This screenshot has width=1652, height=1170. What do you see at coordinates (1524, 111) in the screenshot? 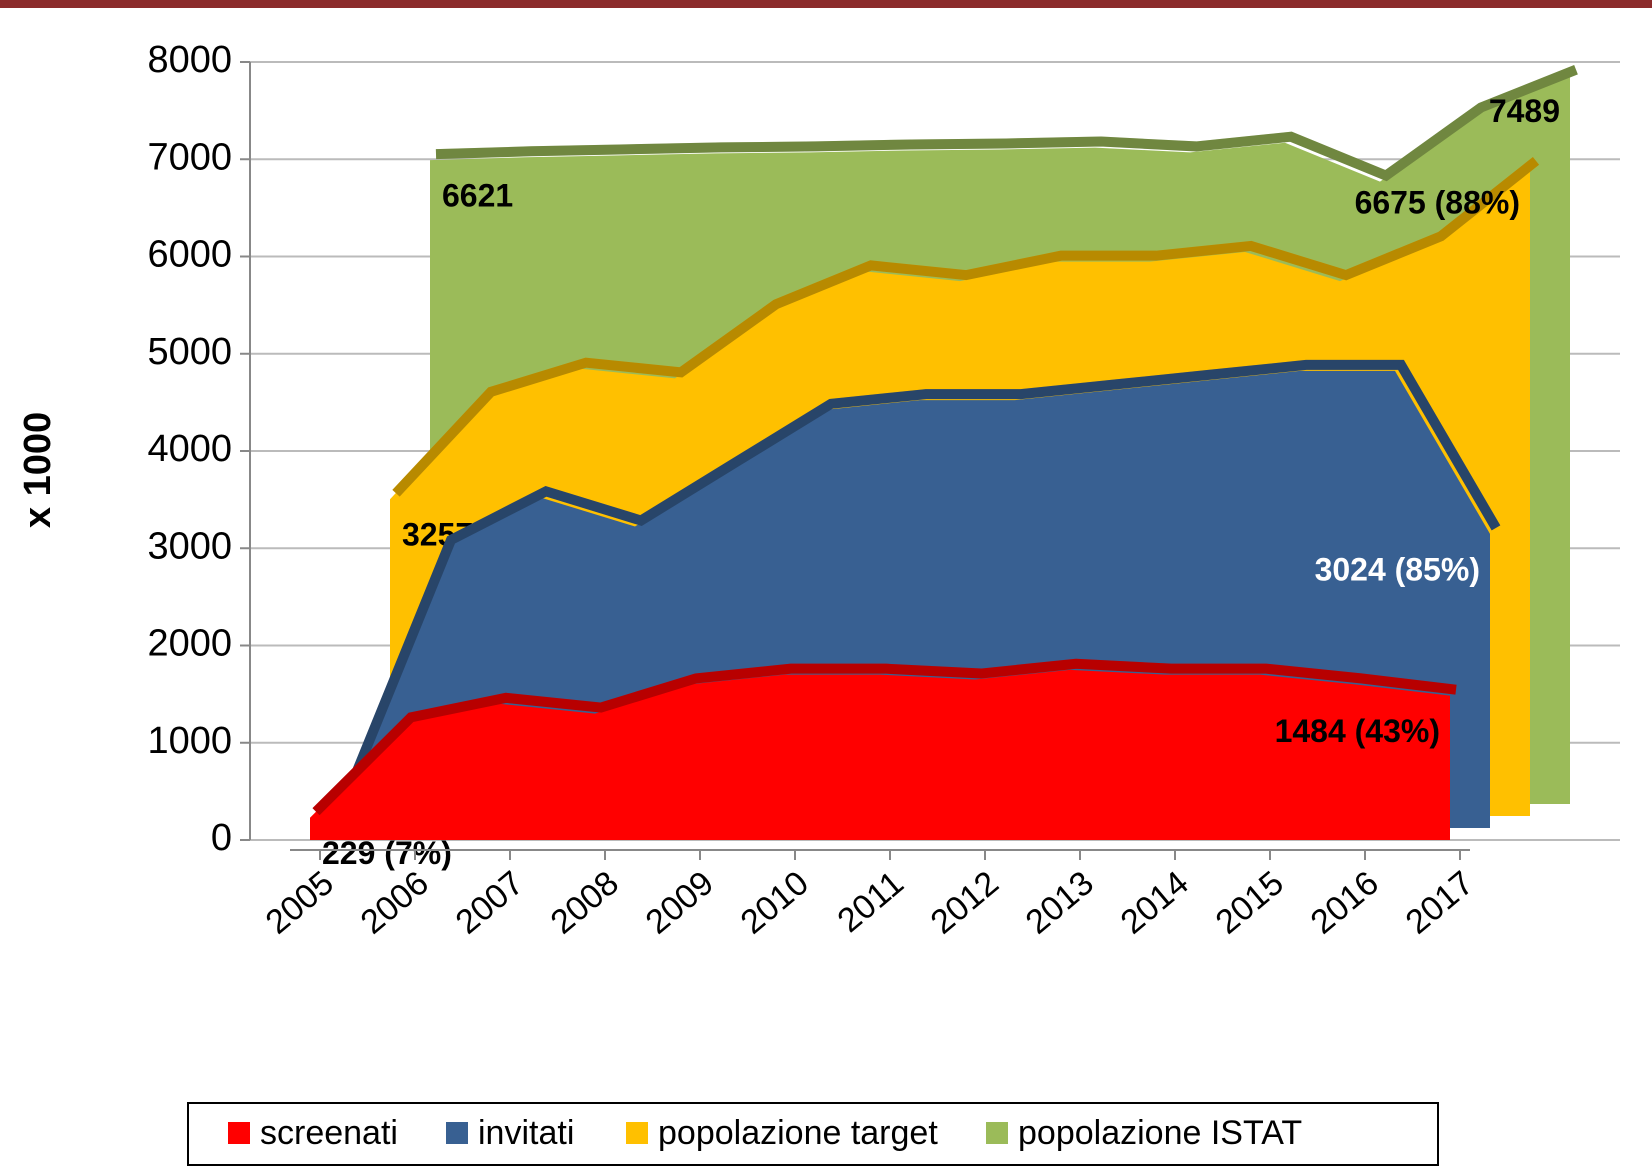
I see `data-label: 7489` at bounding box center [1524, 111].